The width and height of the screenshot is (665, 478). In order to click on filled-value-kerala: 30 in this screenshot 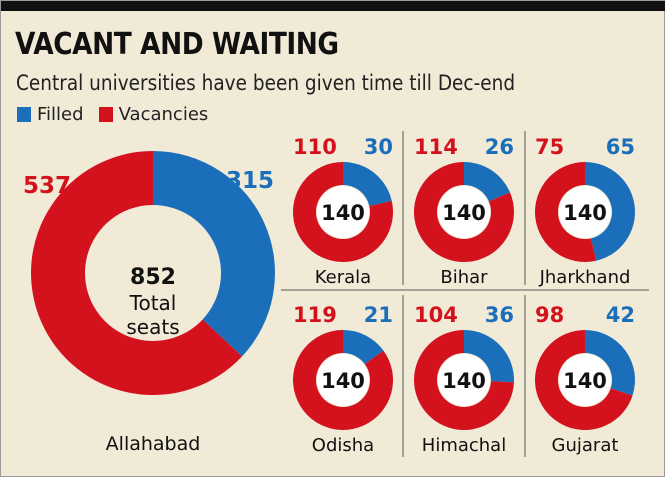, I will do `click(378, 147)`.